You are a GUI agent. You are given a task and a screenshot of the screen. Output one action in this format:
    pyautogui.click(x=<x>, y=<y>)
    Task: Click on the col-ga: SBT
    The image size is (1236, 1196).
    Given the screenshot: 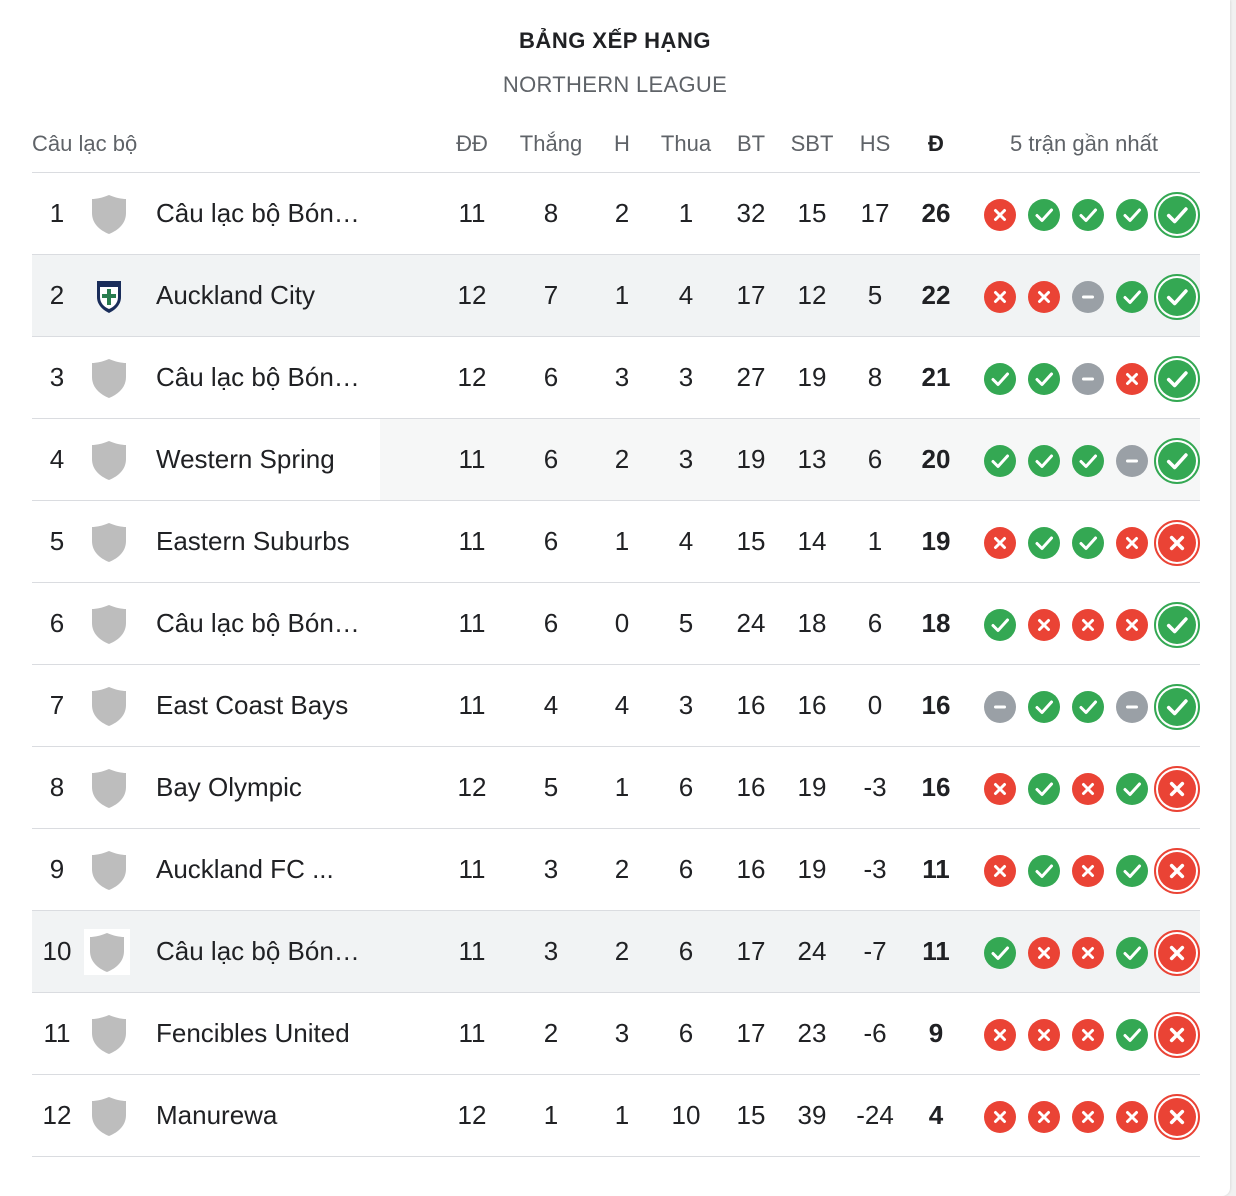 What is the action you would take?
    pyautogui.click(x=812, y=143)
    